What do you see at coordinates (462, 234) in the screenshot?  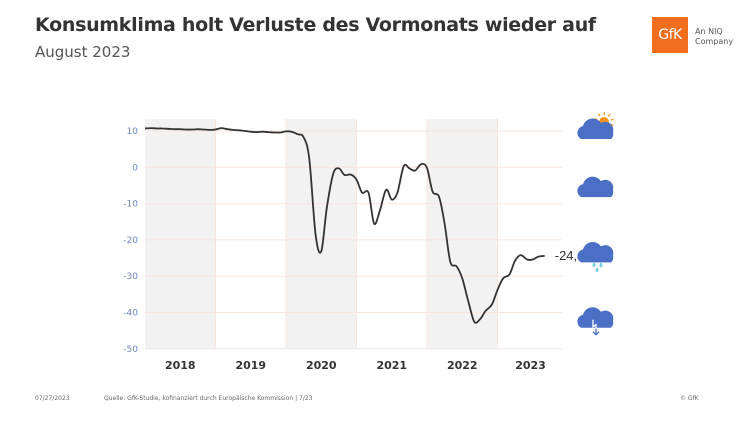 I see `shade-2022` at bounding box center [462, 234].